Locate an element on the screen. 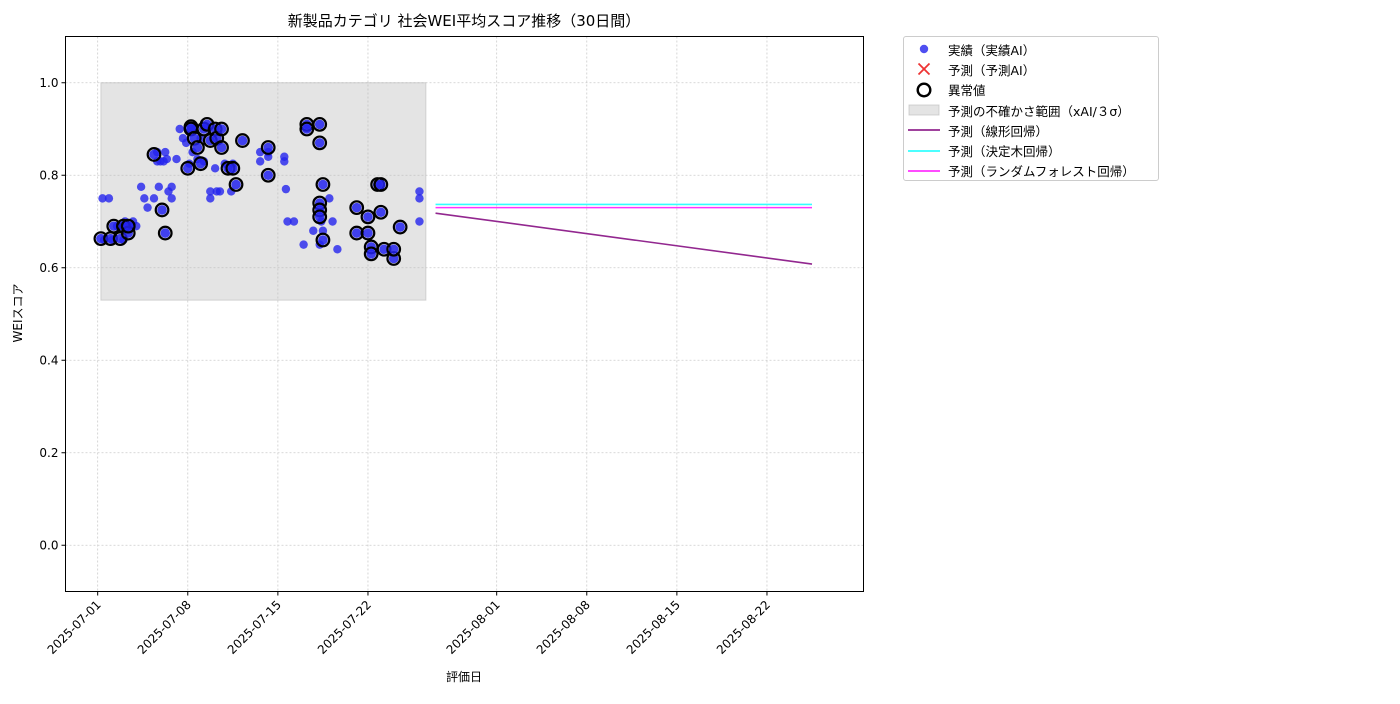 Image resolution: width=1400 pixels, height=704 pixels. y-ticks: 0.0 0.2 0.4 0.6 0.8 1.0 is located at coordinates (52, 314).